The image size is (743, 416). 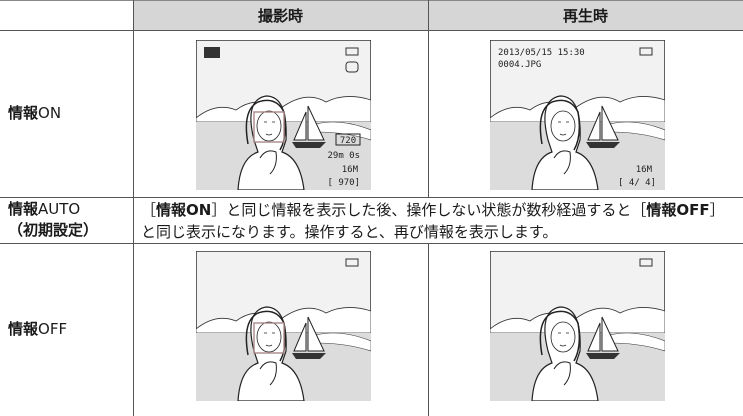 I want to click on text-run: ON, so click(x=50, y=113).